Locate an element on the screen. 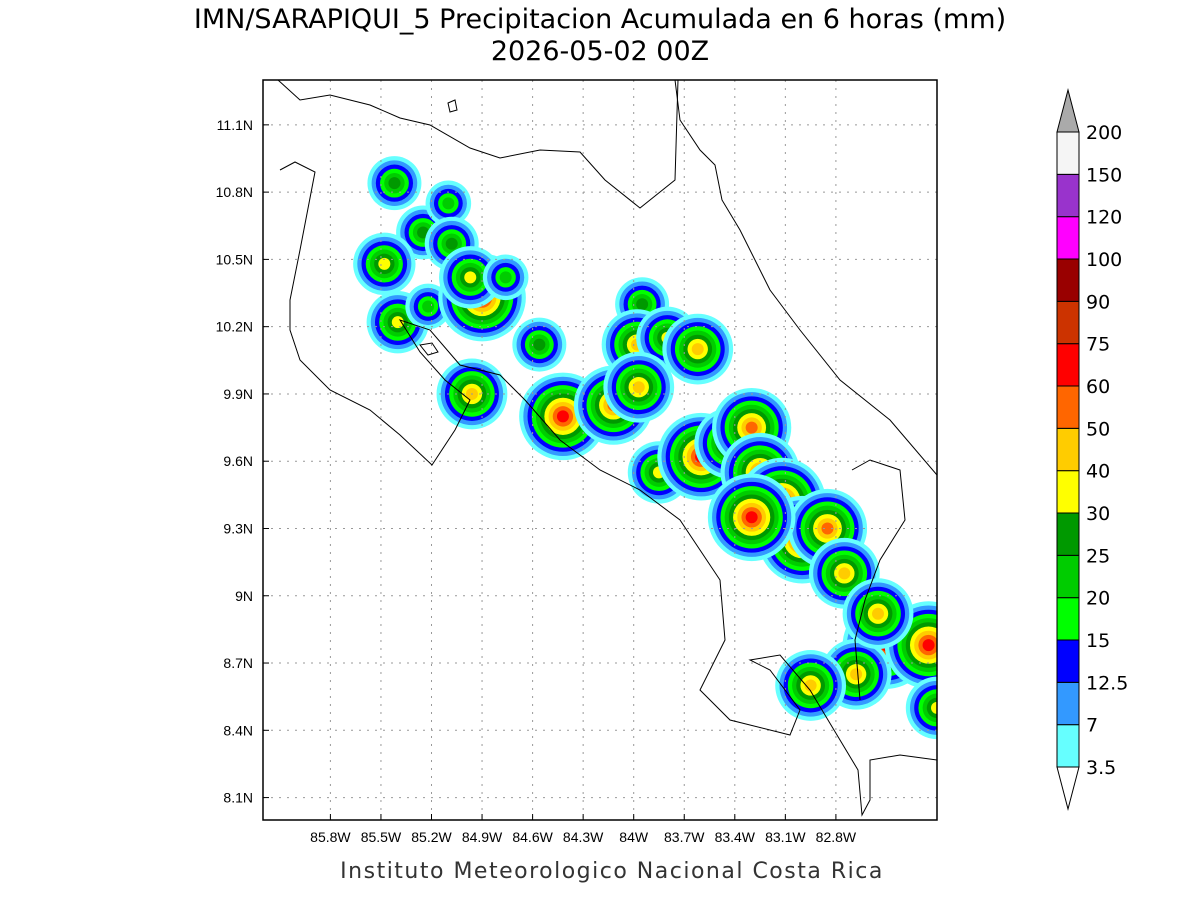 The image size is (1200, 900). lat-tick-label: 10.2N is located at coordinates (234, 327).